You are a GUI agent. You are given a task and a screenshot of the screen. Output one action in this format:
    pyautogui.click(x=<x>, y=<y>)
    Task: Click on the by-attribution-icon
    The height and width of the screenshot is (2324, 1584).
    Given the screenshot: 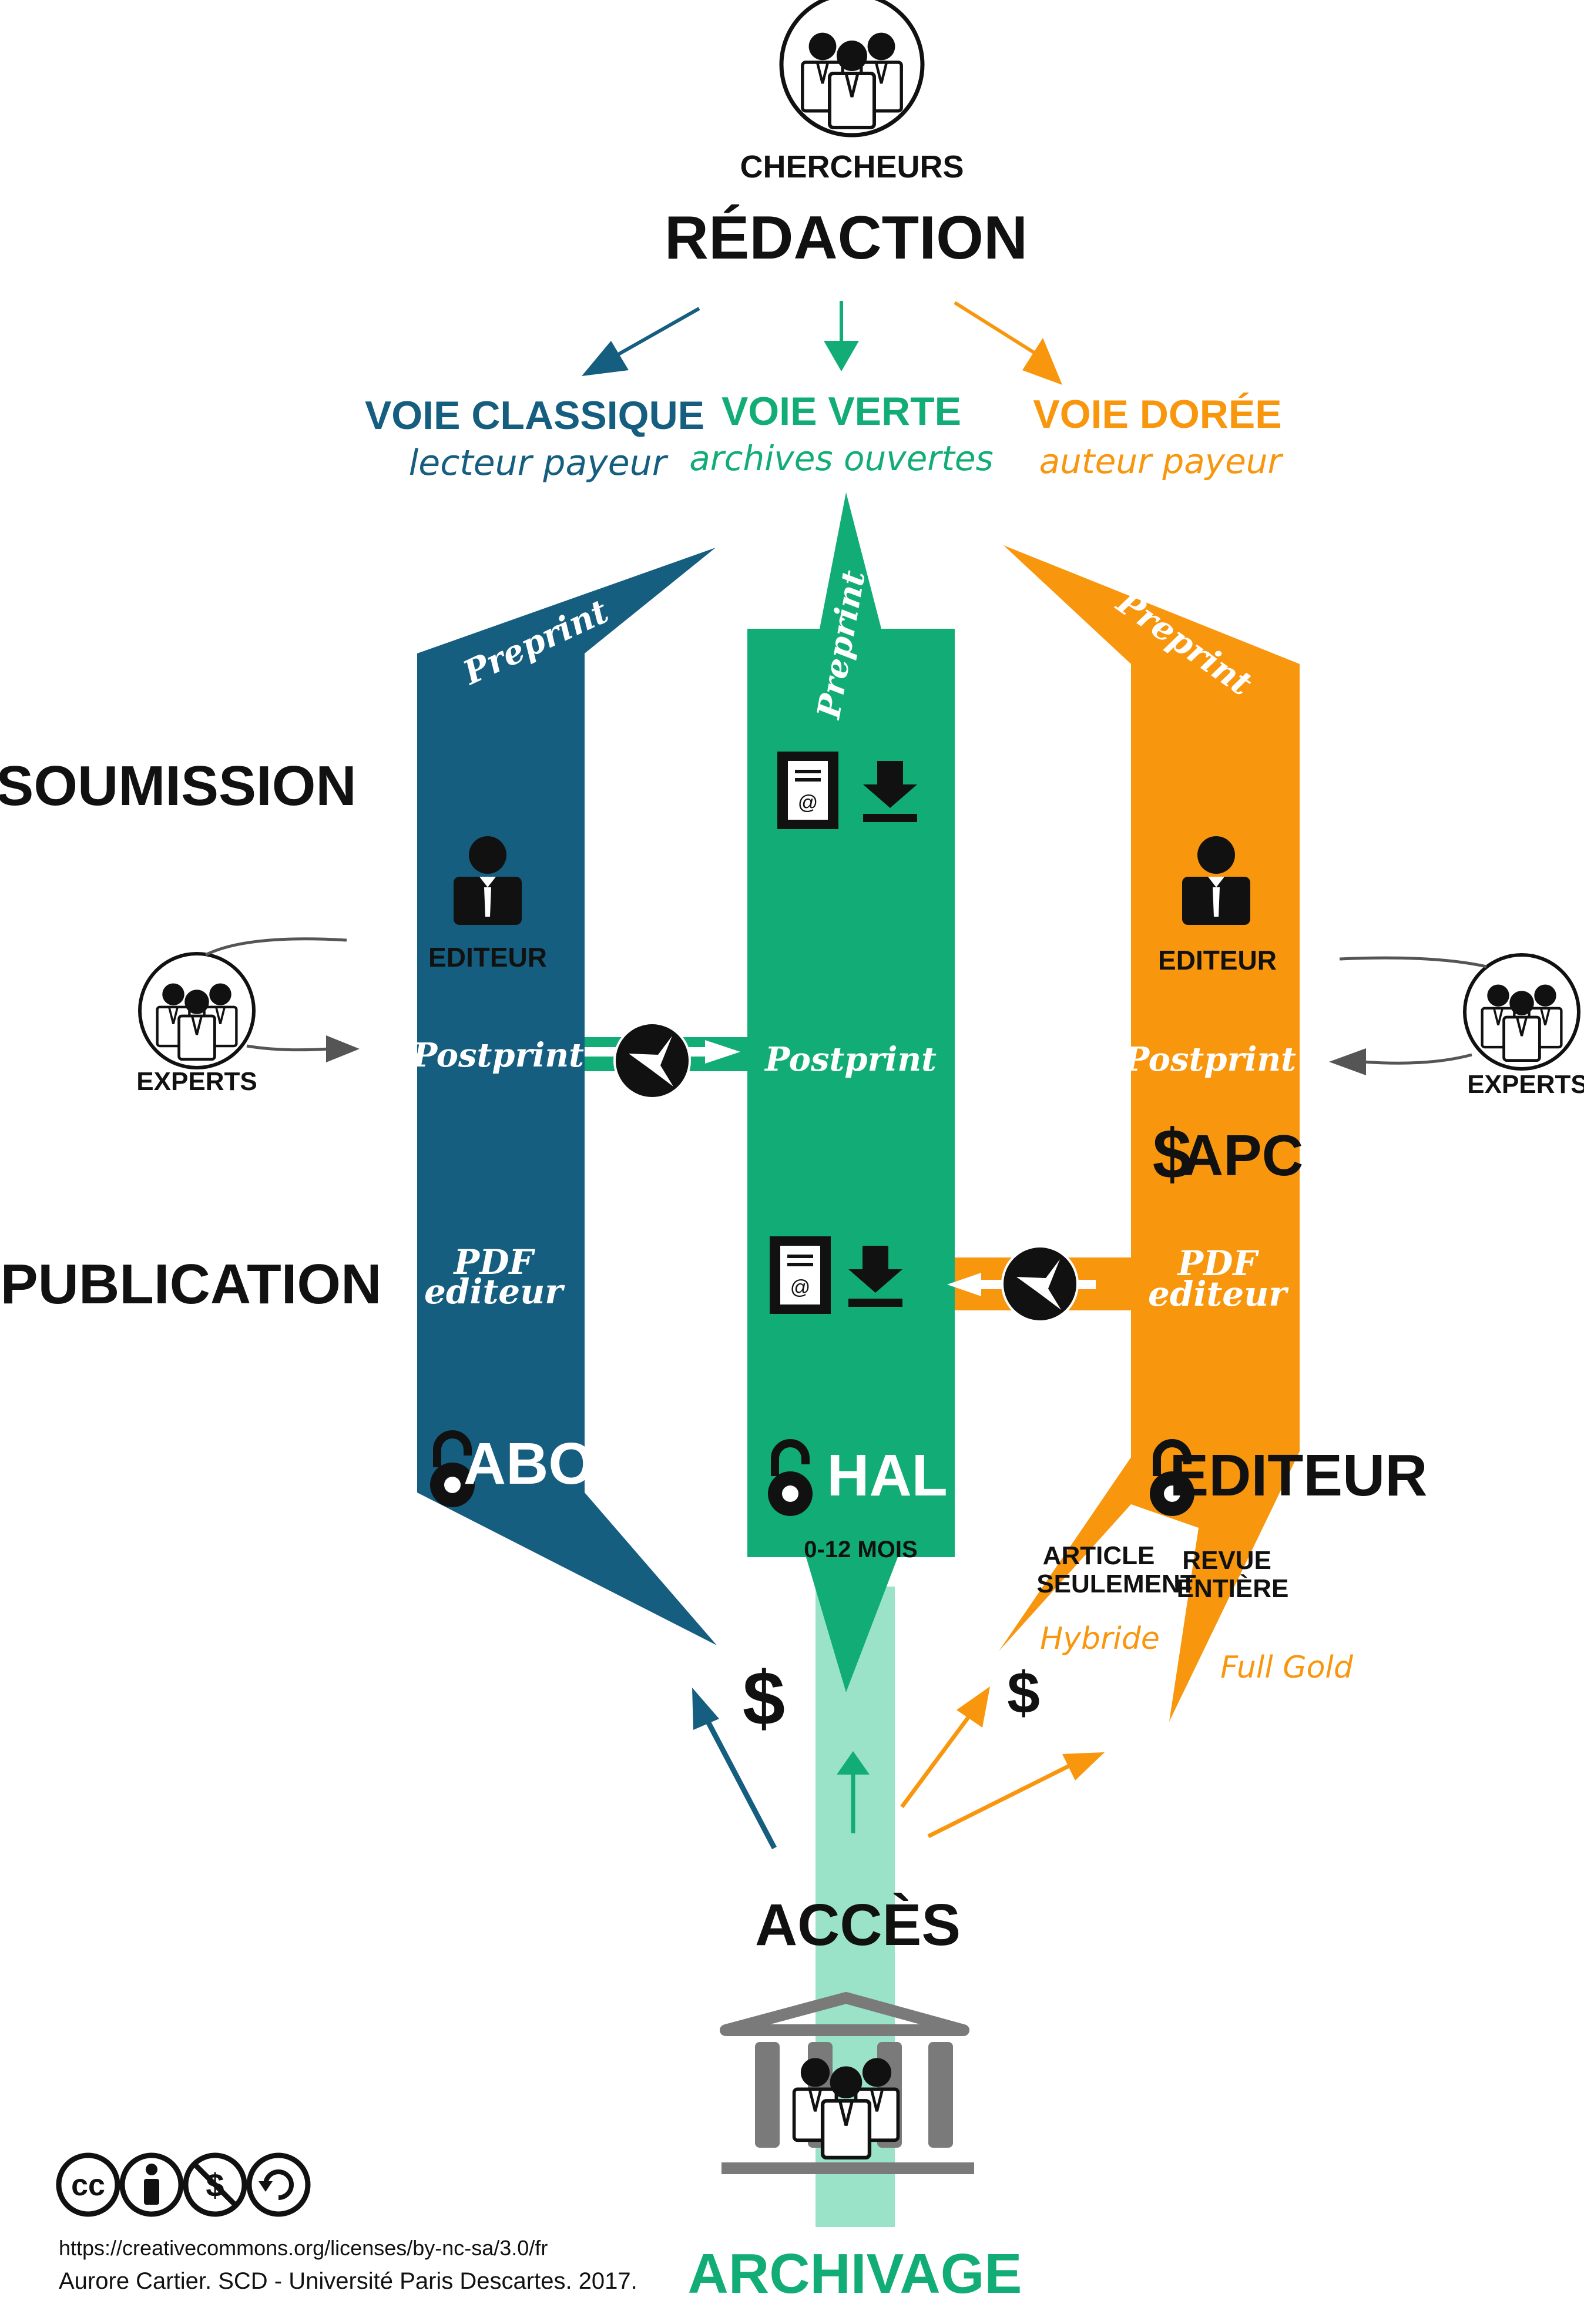 What is the action you would take?
    pyautogui.click(x=151, y=2185)
    